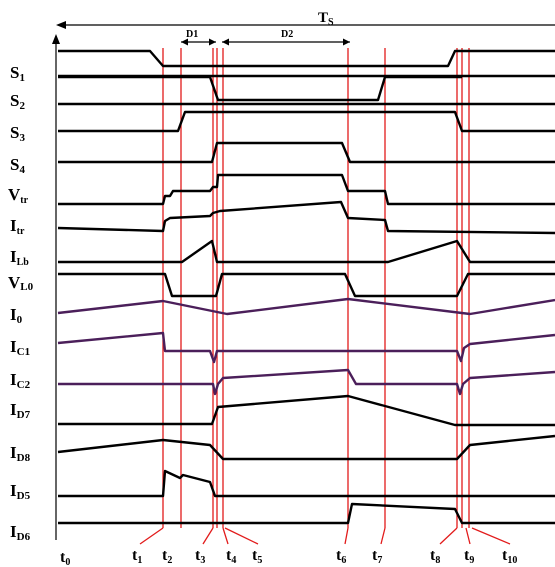 The height and width of the screenshot is (567, 555). What do you see at coordinates (306, 189) in the screenshot?
I see `waveform-vtr` at bounding box center [306, 189].